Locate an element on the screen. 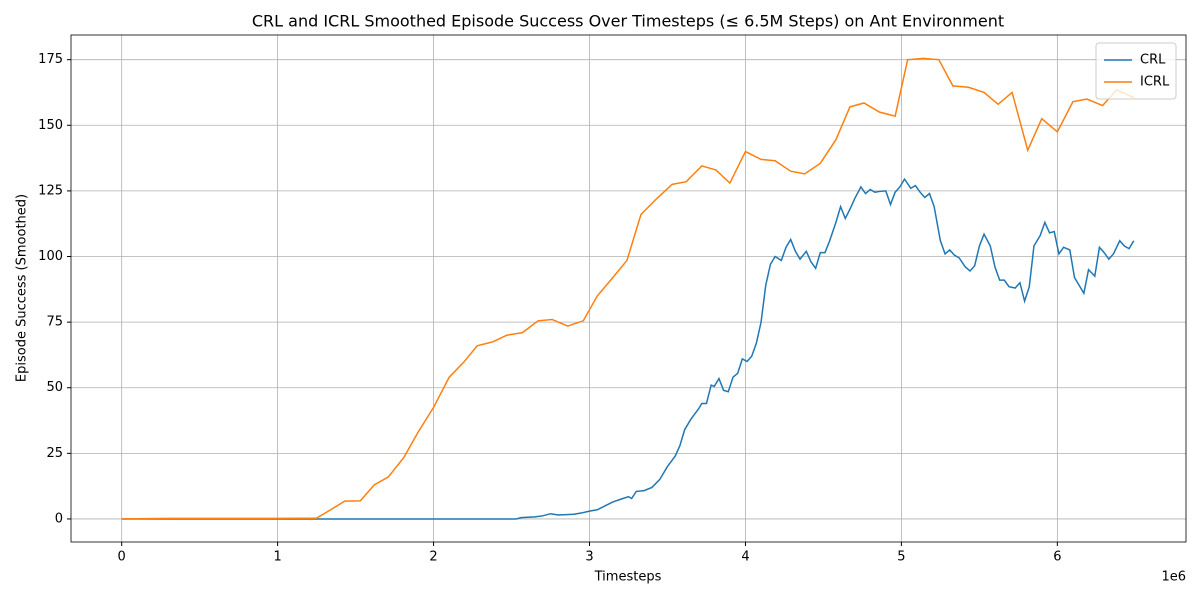 The image size is (1200, 600). y-tick-label: 50 is located at coordinates (54, 387).